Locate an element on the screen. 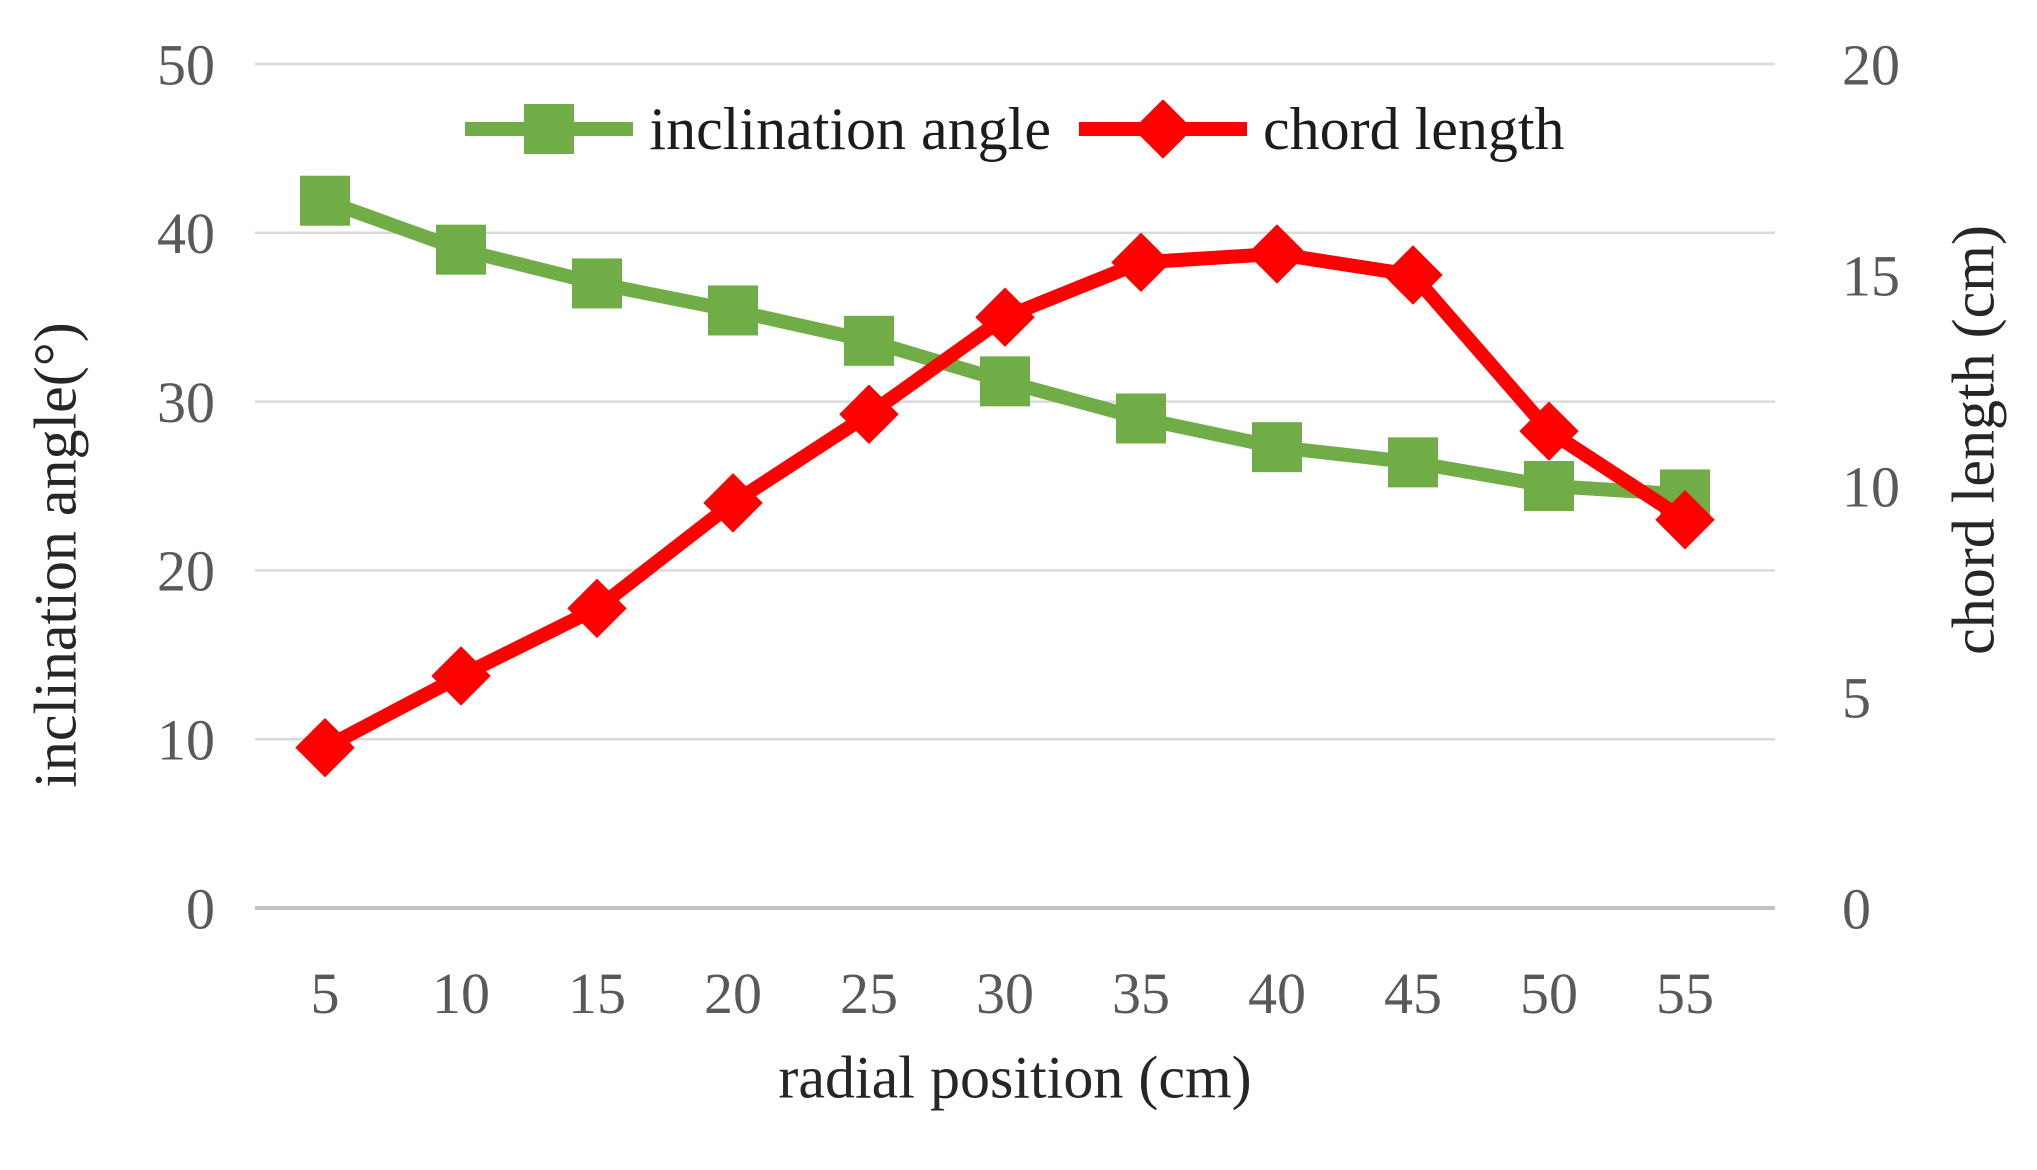  right-axis-tick-label: 15 is located at coordinates (1871, 275).